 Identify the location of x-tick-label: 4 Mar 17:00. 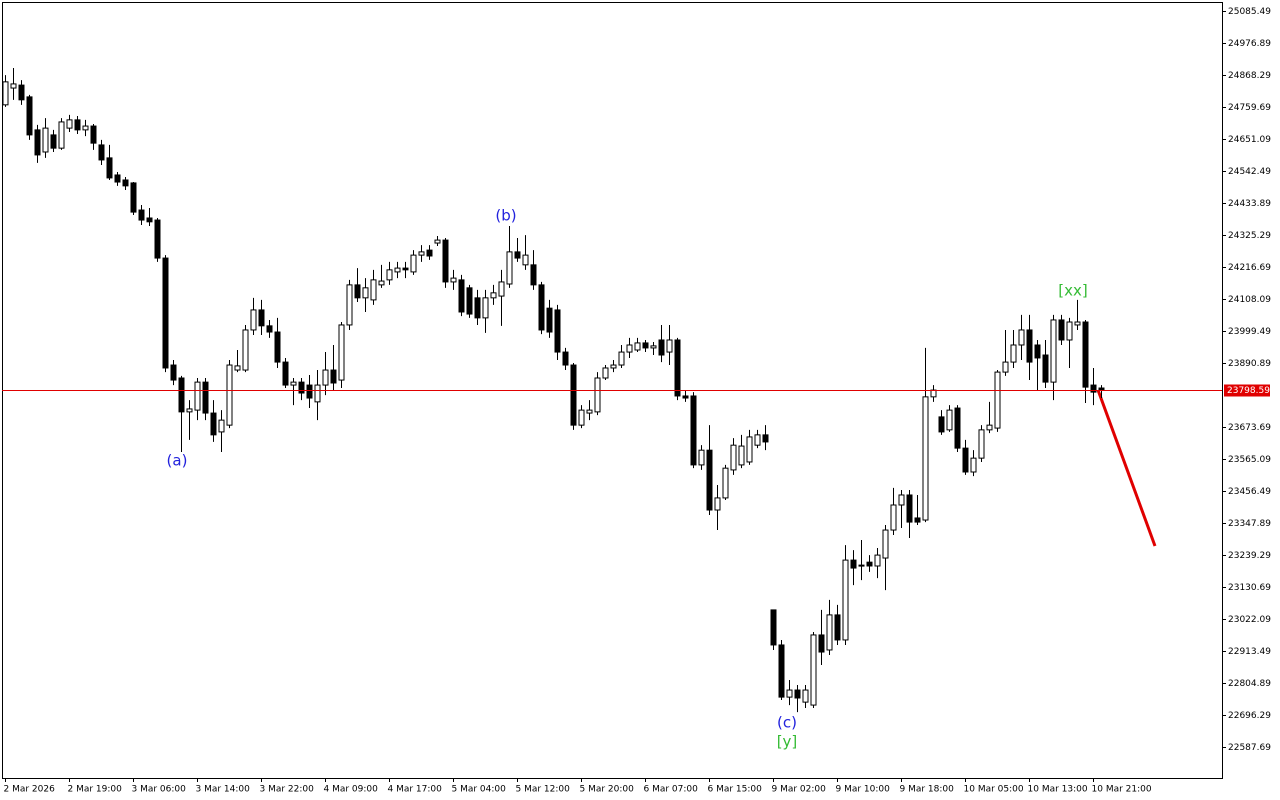
(415, 790).